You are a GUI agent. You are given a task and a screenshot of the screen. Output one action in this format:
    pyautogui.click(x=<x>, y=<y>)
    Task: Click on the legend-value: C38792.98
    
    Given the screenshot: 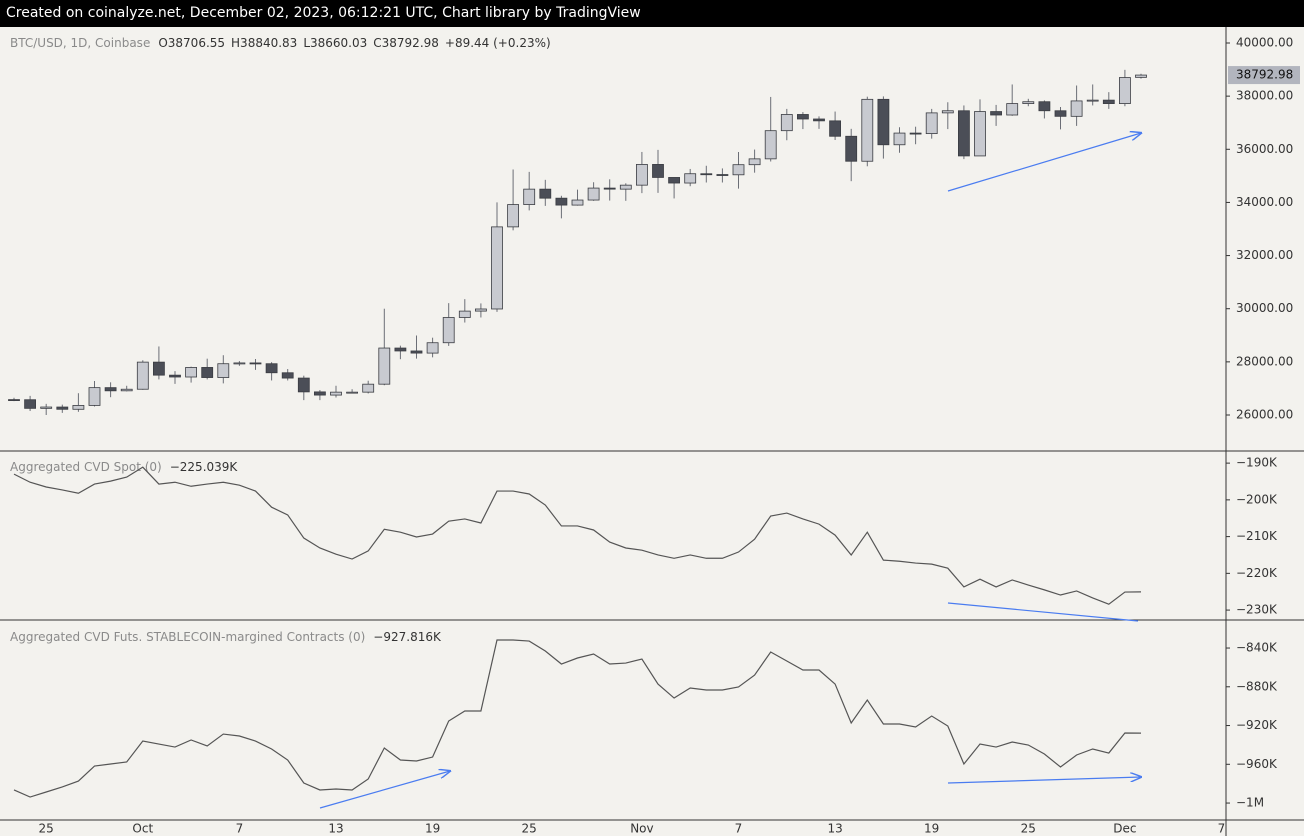 What is the action you would take?
    pyautogui.click(x=406, y=43)
    